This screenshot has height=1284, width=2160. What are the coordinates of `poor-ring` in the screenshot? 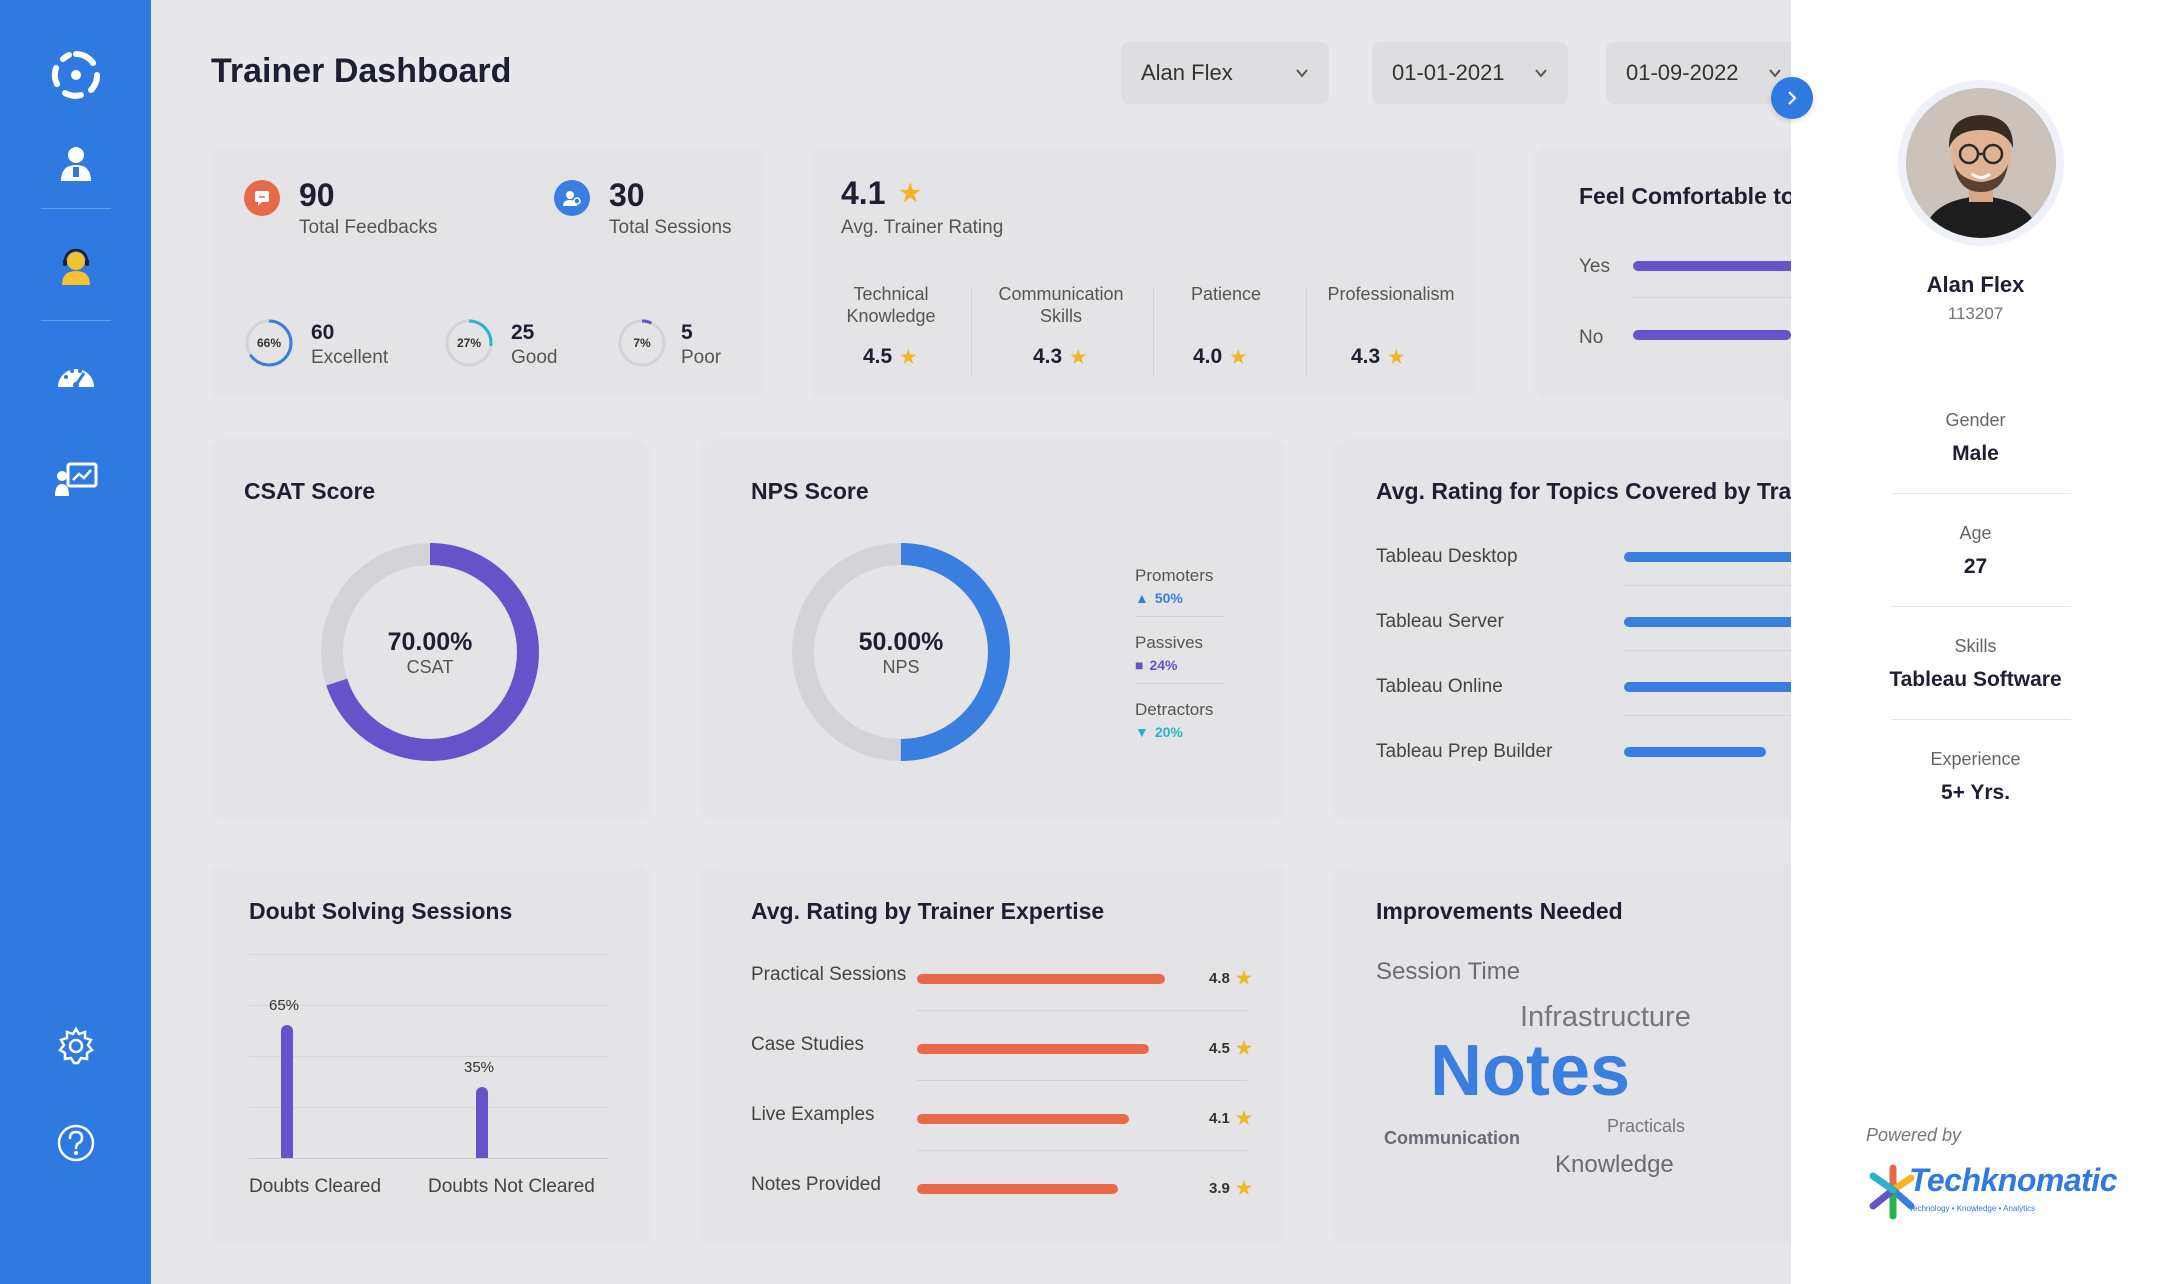 It's located at (642, 343).